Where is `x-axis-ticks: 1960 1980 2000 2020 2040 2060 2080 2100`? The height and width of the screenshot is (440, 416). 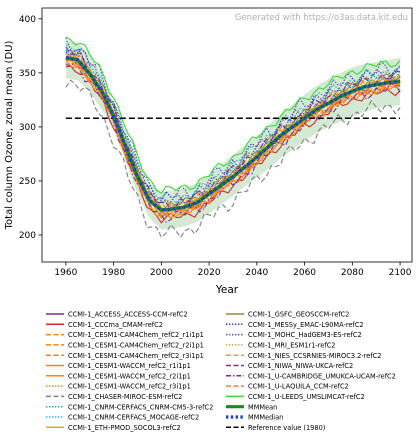 x-axis-ticks: 1960 1980 2000 2020 2040 2060 2080 2100 is located at coordinates (233, 270).